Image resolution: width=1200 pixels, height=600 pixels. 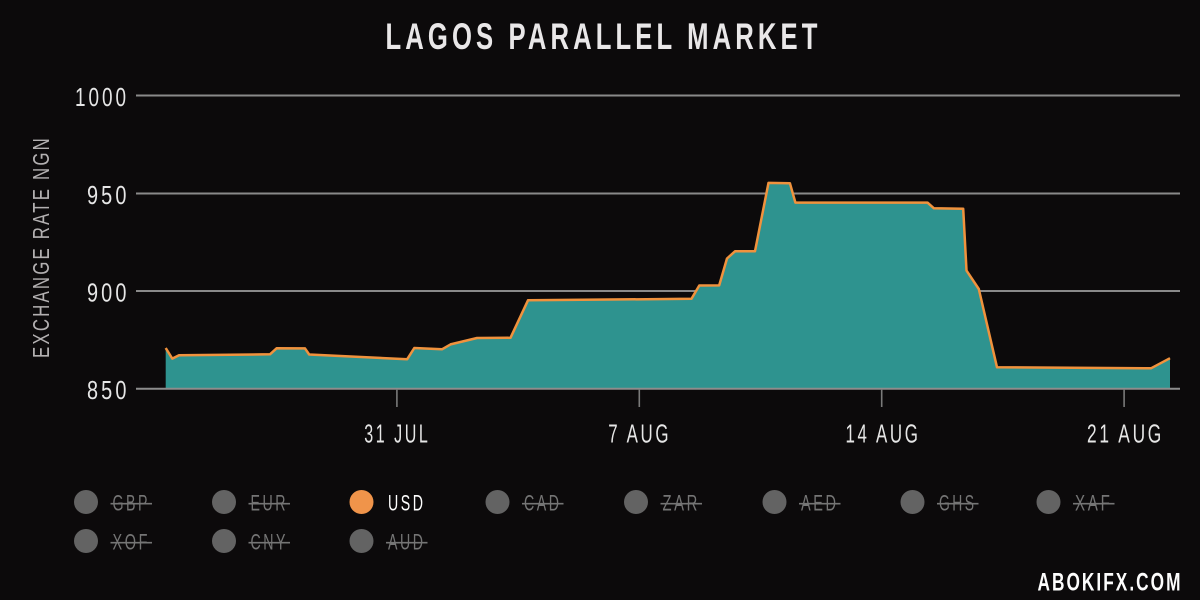 I want to click on svg-text: 1000, so click(x=102, y=98).